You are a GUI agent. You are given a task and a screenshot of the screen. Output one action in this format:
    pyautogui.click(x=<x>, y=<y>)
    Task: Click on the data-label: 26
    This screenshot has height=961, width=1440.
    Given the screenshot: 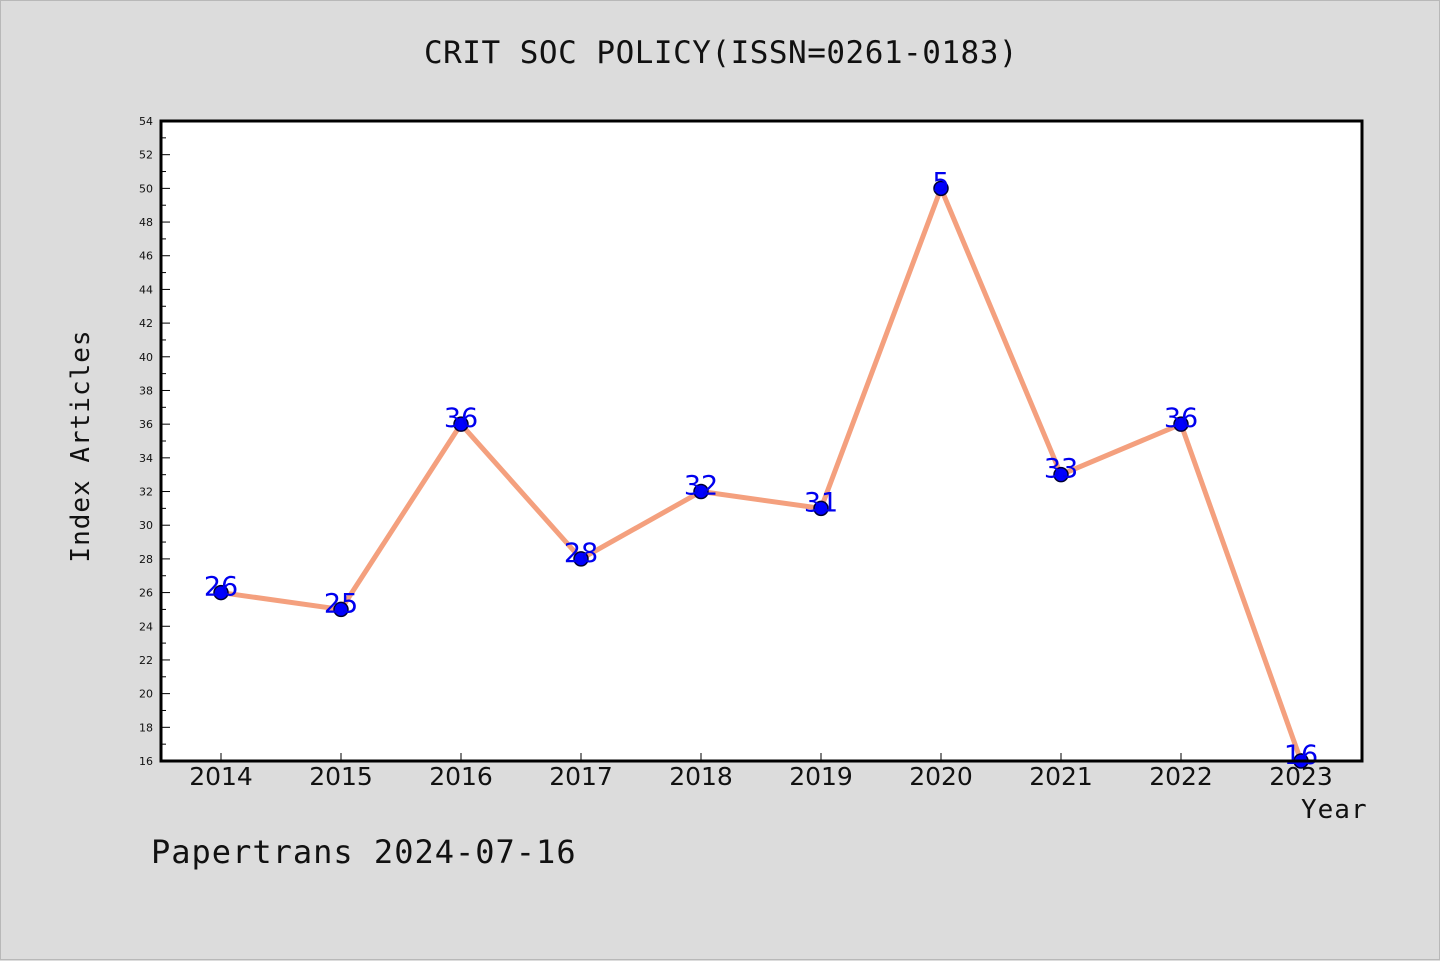 What is the action you would take?
    pyautogui.click(x=221, y=587)
    